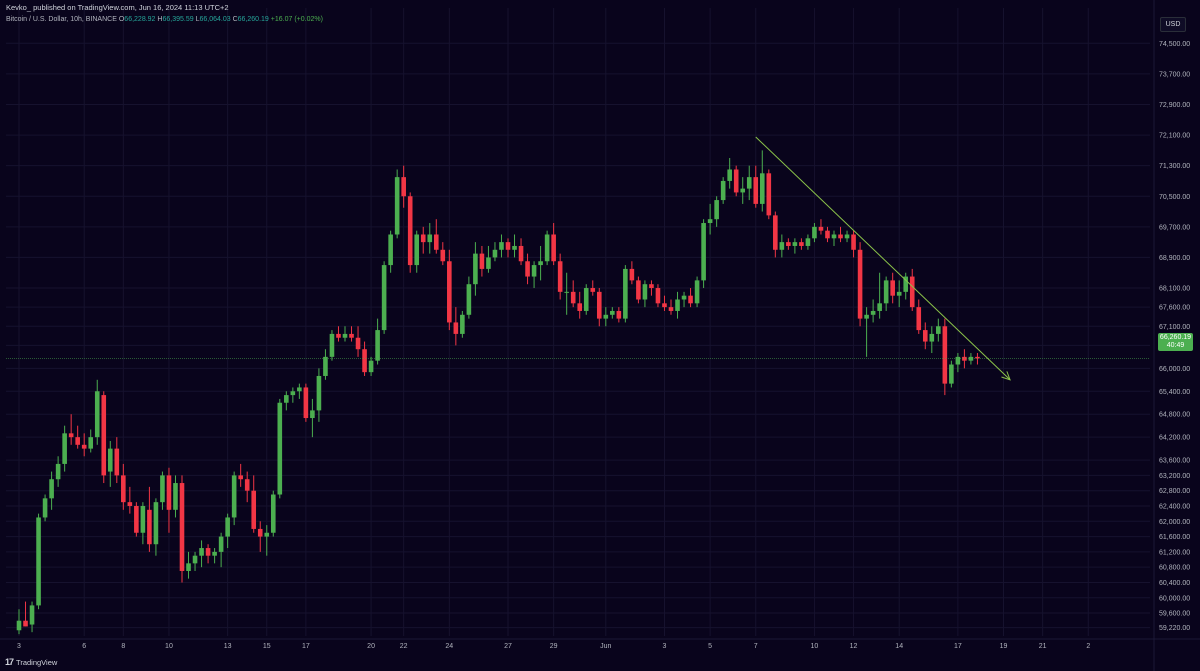  What do you see at coordinates (267, 646) in the screenshot?
I see `x-tick-label: 15` at bounding box center [267, 646].